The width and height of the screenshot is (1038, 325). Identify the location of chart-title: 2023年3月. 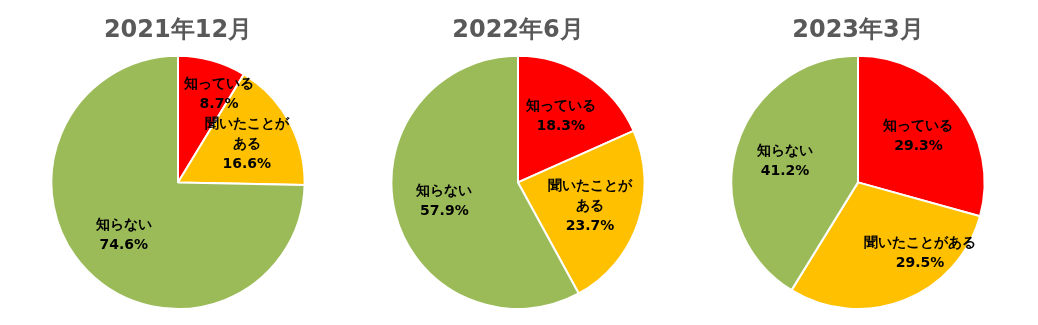
(858, 28).